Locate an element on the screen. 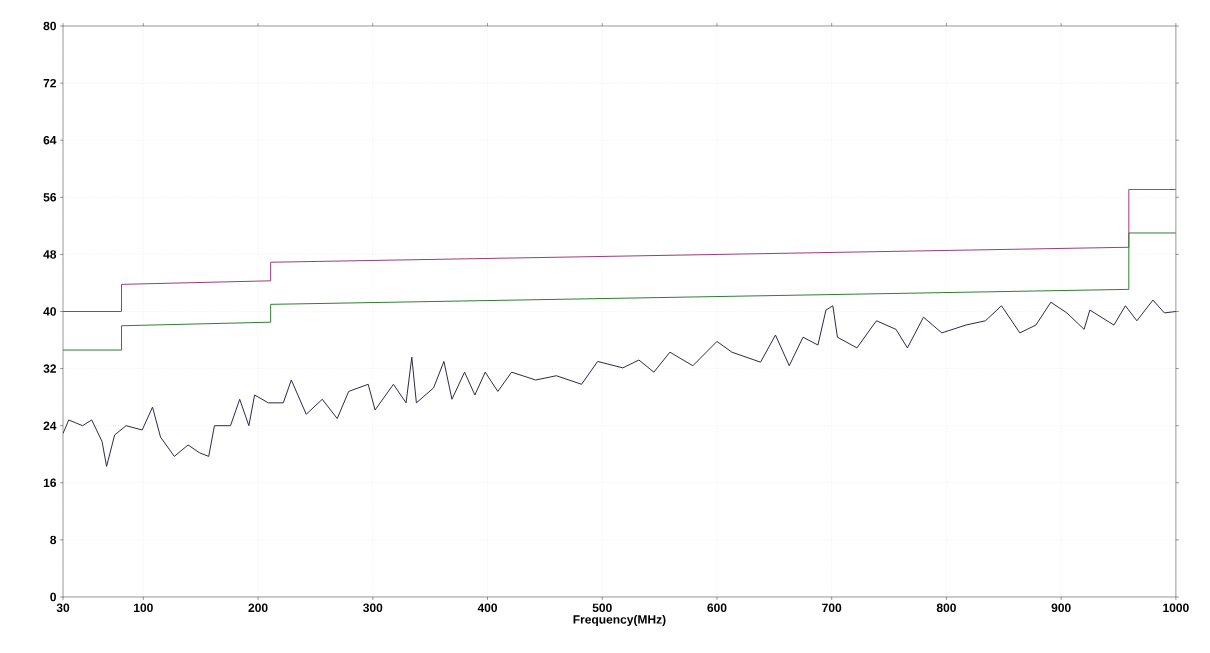  y-tick-label: 56 is located at coordinates (50, 197).